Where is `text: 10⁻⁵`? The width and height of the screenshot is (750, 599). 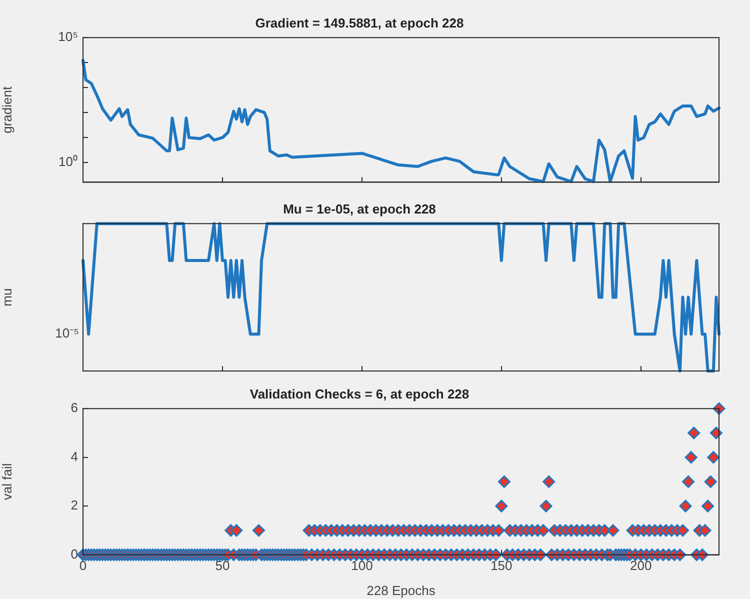 text: 10⁻⁵ is located at coordinates (67, 333).